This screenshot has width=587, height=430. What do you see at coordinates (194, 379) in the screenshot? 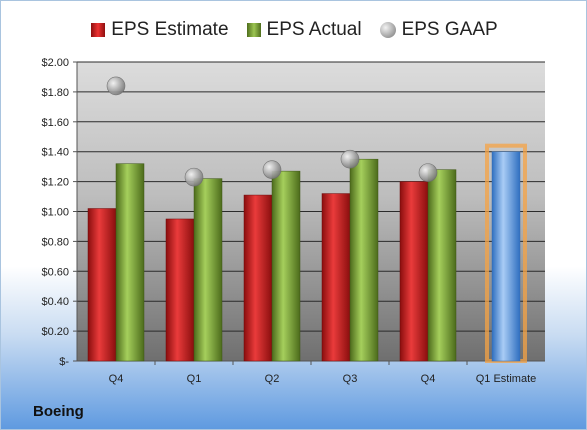
I see `x-tick-label: Q1` at bounding box center [194, 379].